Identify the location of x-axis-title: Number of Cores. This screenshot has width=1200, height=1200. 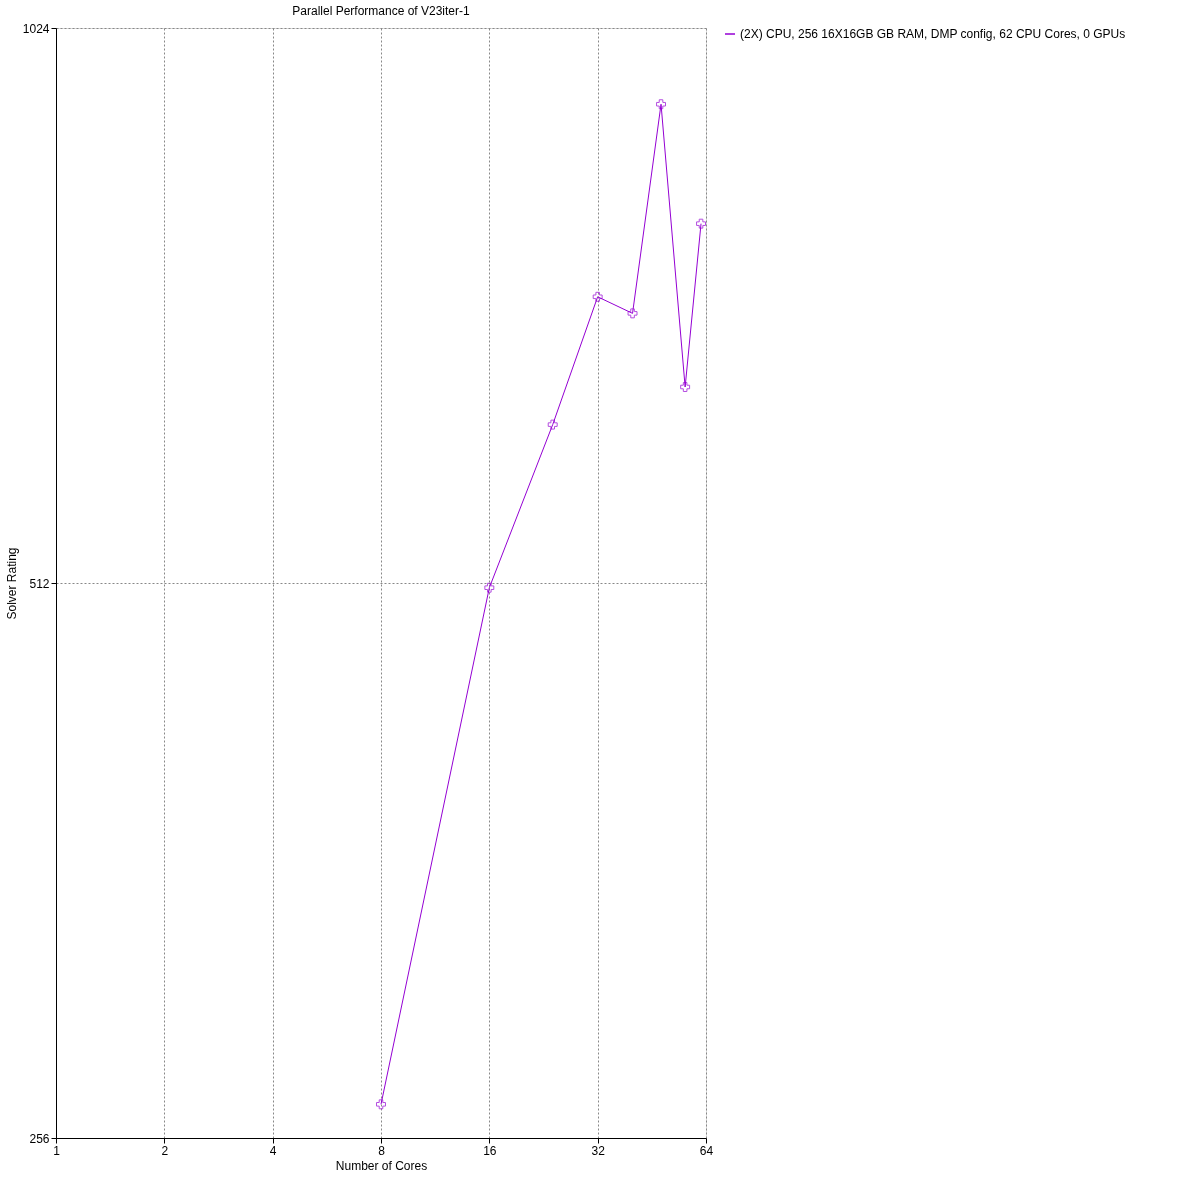
(381, 1165).